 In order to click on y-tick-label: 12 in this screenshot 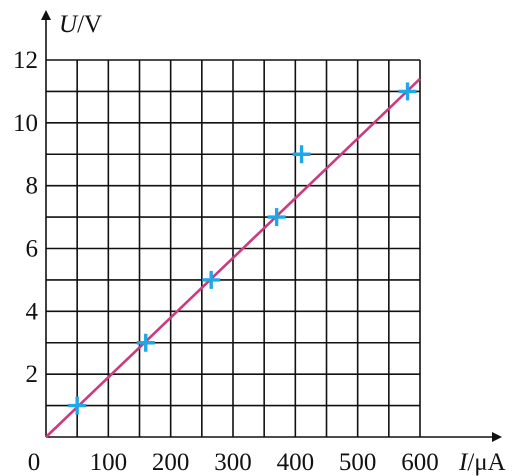, I will do `click(25, 60)`.